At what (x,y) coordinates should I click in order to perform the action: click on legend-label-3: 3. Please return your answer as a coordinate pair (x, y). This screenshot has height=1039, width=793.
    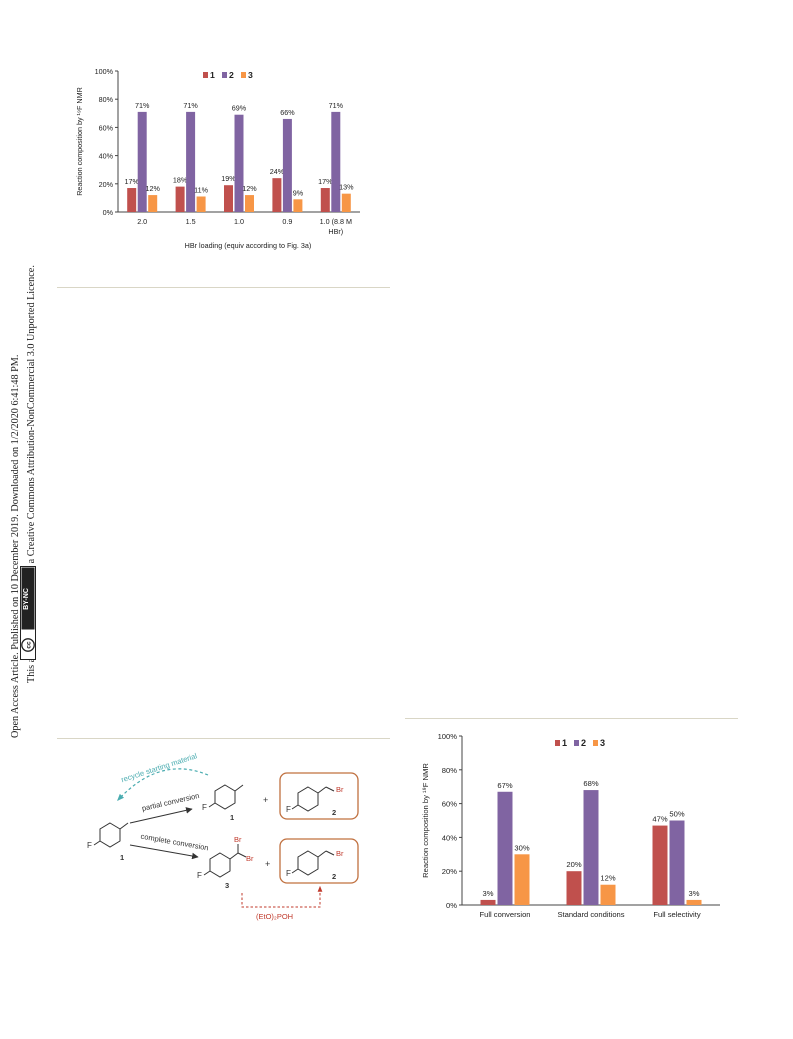
    Looking at the image, I should click on (250, 75).